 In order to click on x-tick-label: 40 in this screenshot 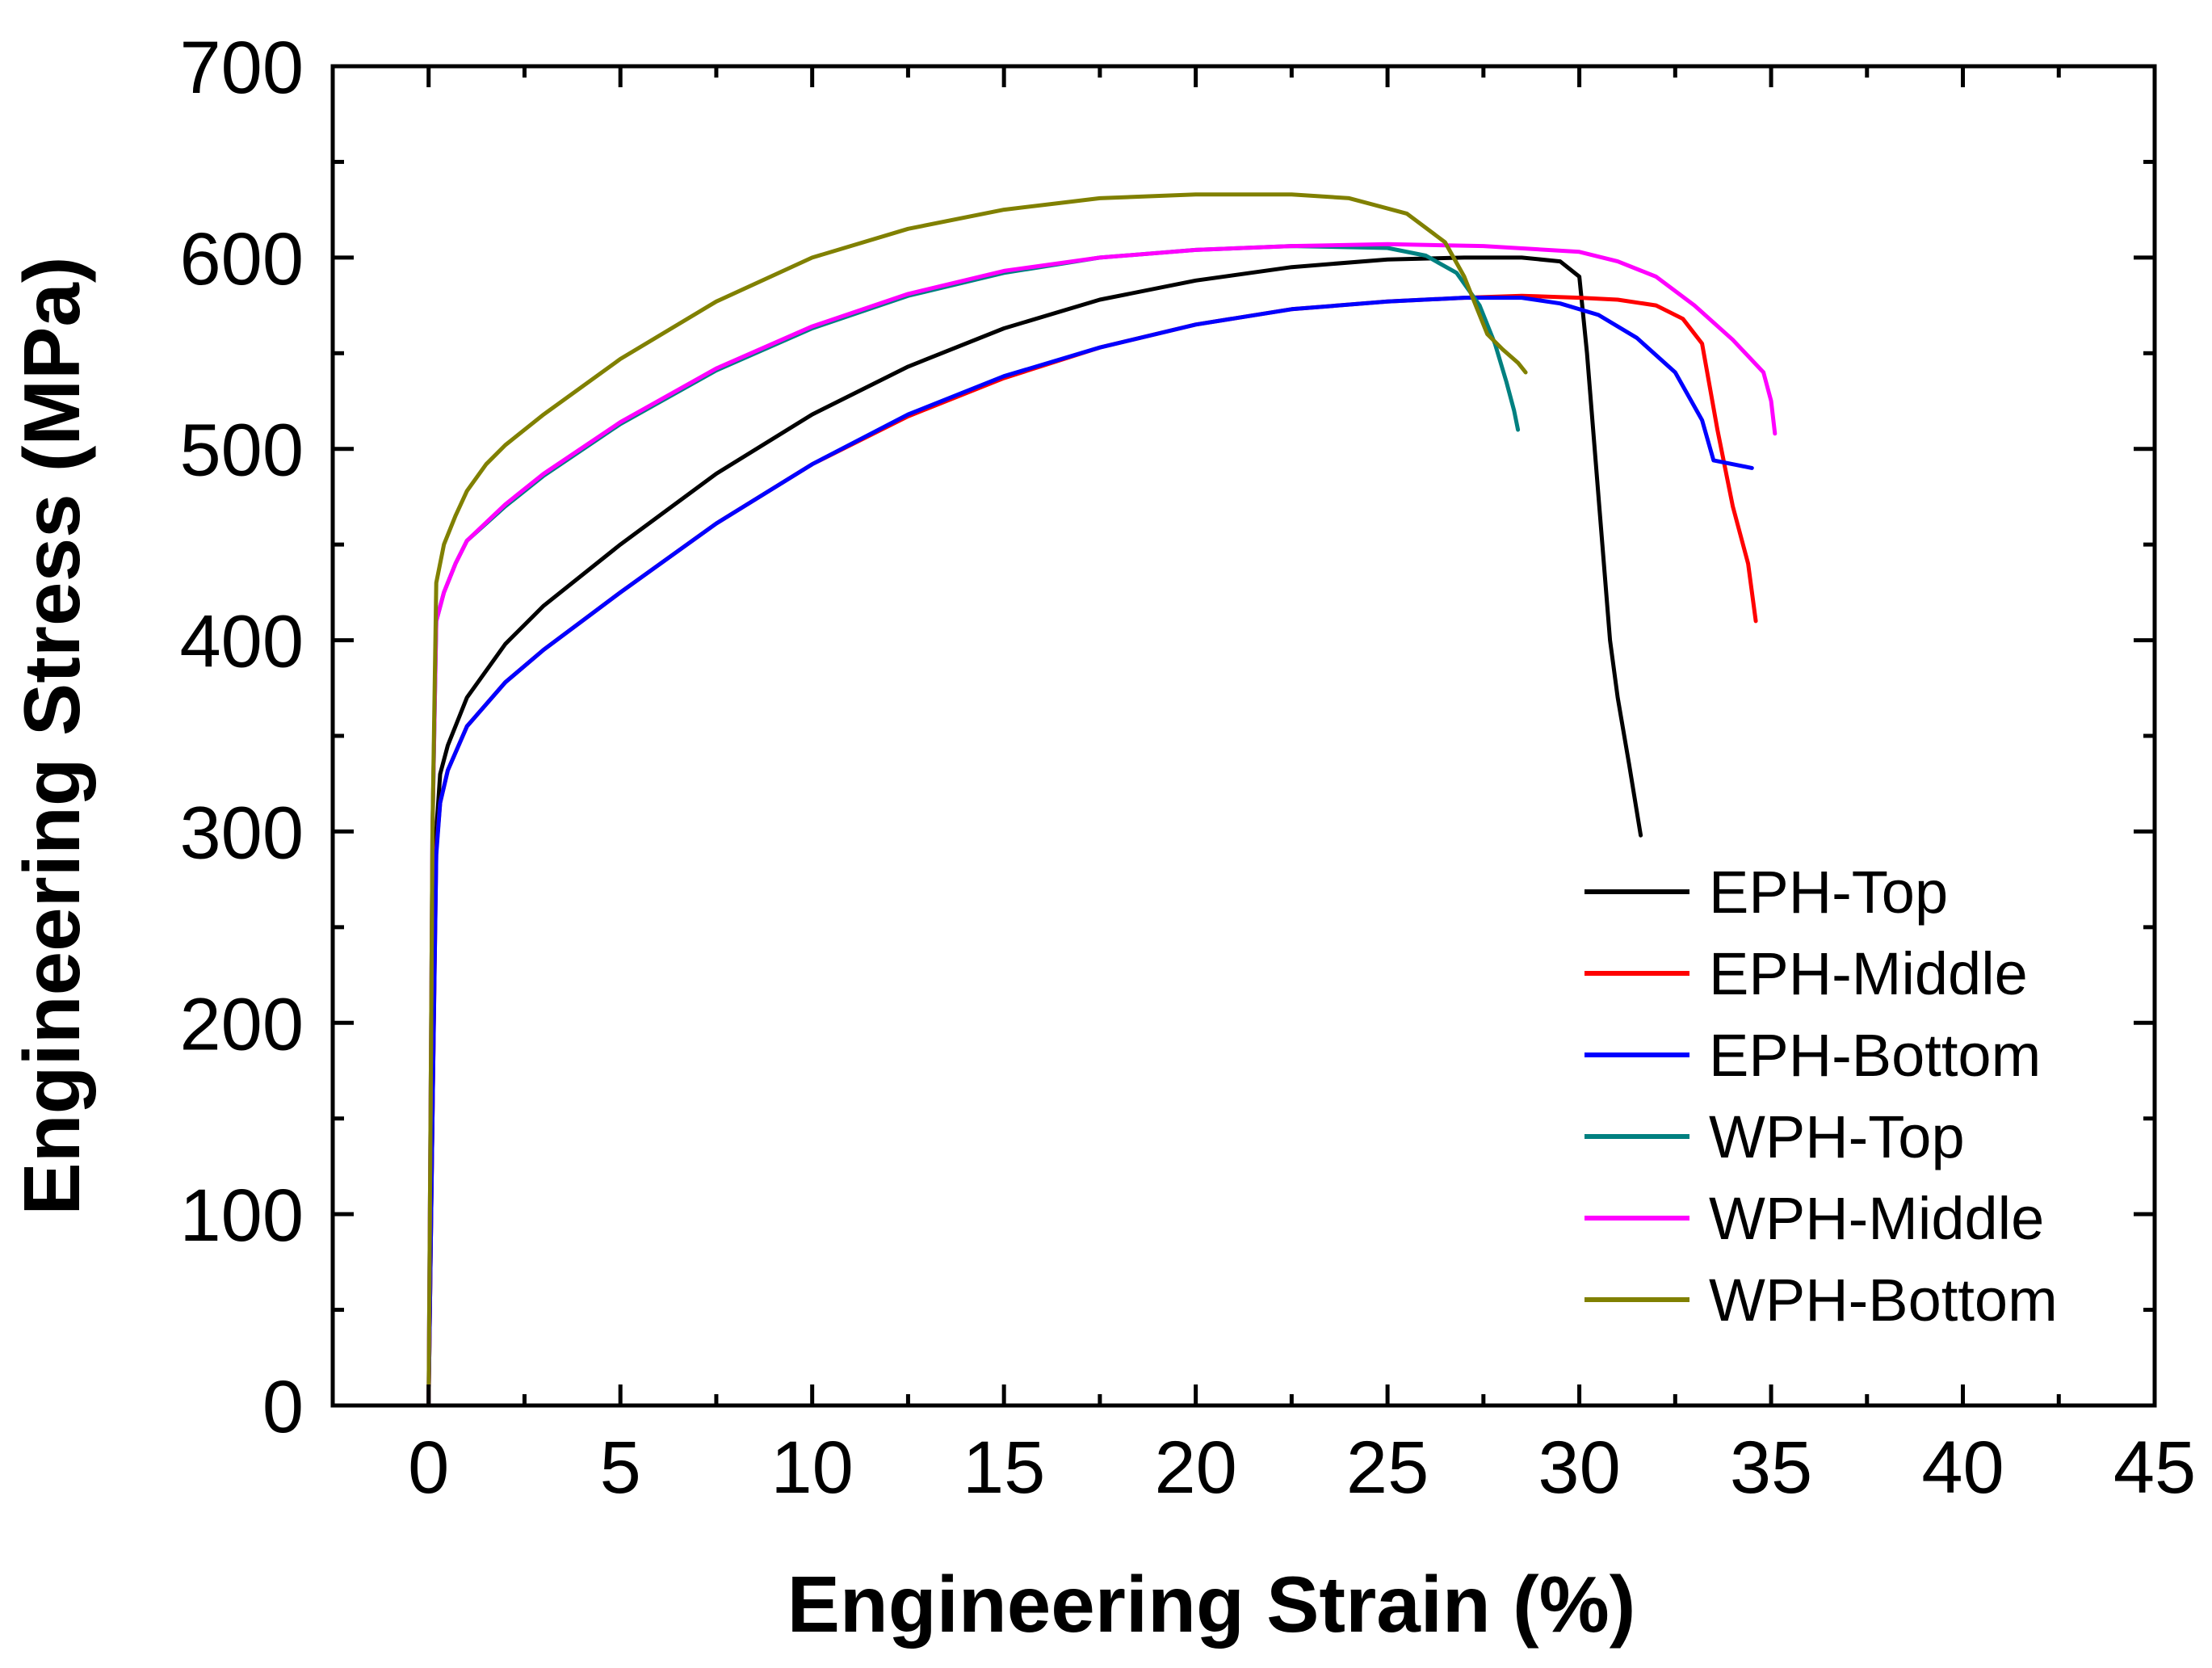, I will do `click(1963, 1467)`.